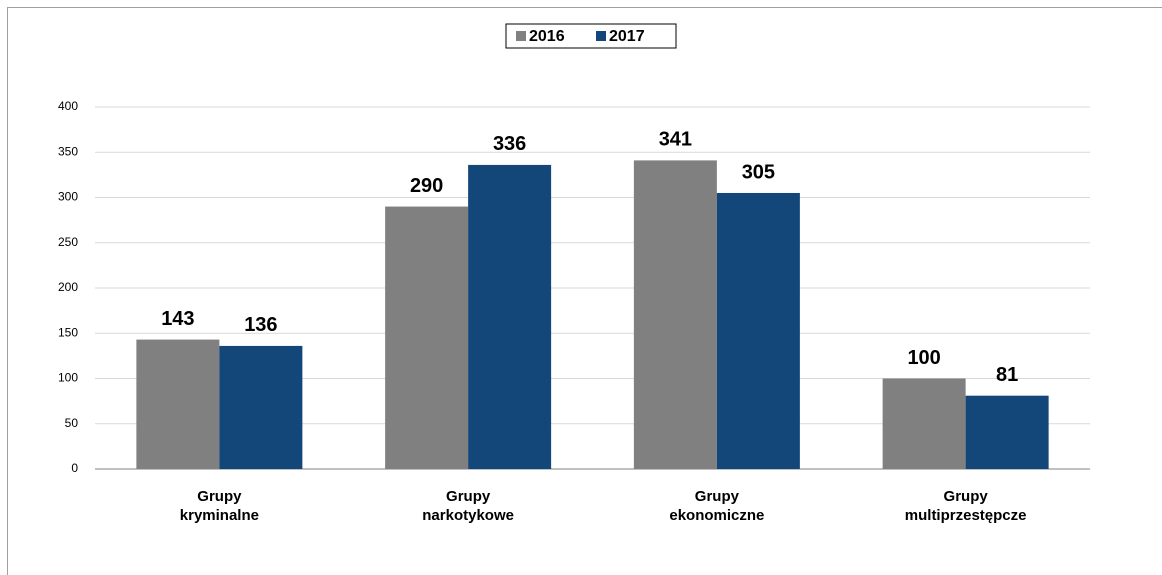  Describe the element at coordinates (74, 468) in the screenshot. I see `y-tick-label: 0` at that location.